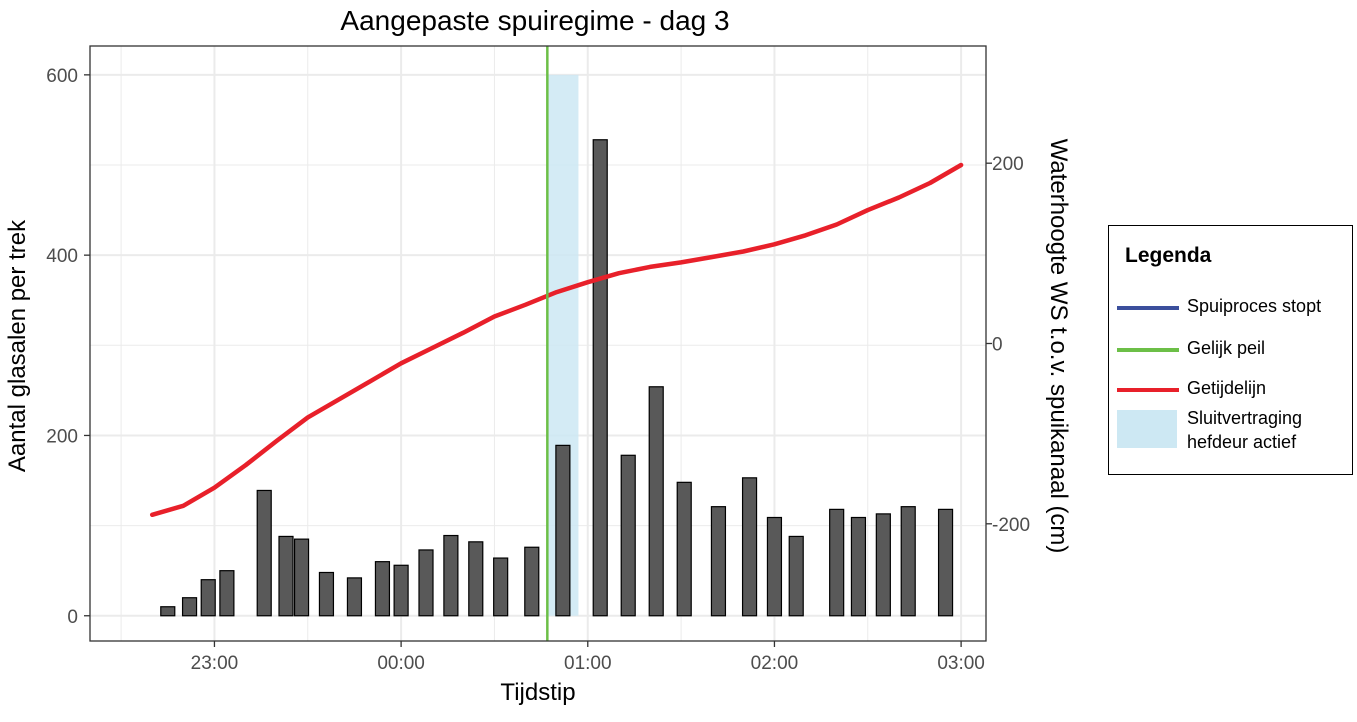 The image size is (1357, 722). What do you see at coordinates (1168, 255) in the screenshot?
I see `legend-title: Legenda` at bounding box center [1168, 255].